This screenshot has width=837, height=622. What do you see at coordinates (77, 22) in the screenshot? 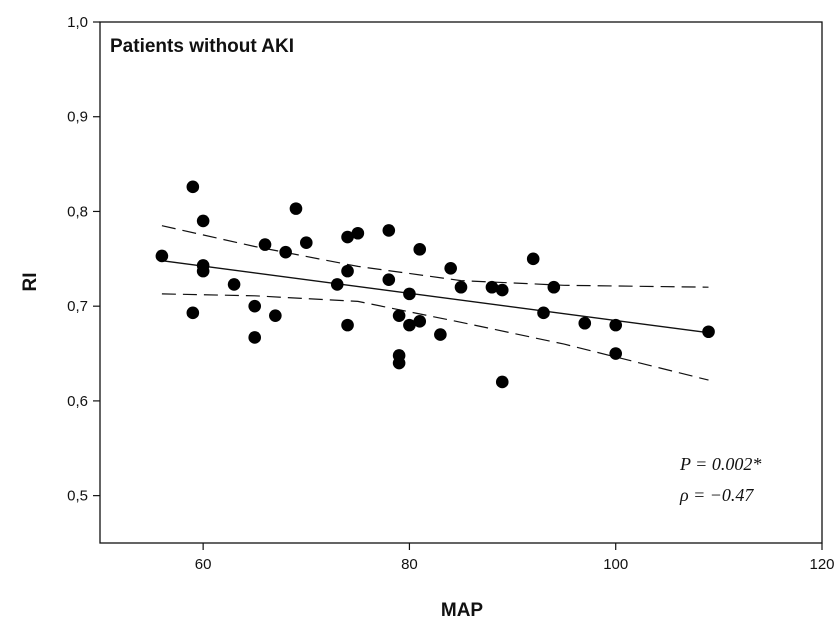
I see `y-tick-label: 1,0` at bounding box center [77, 22].